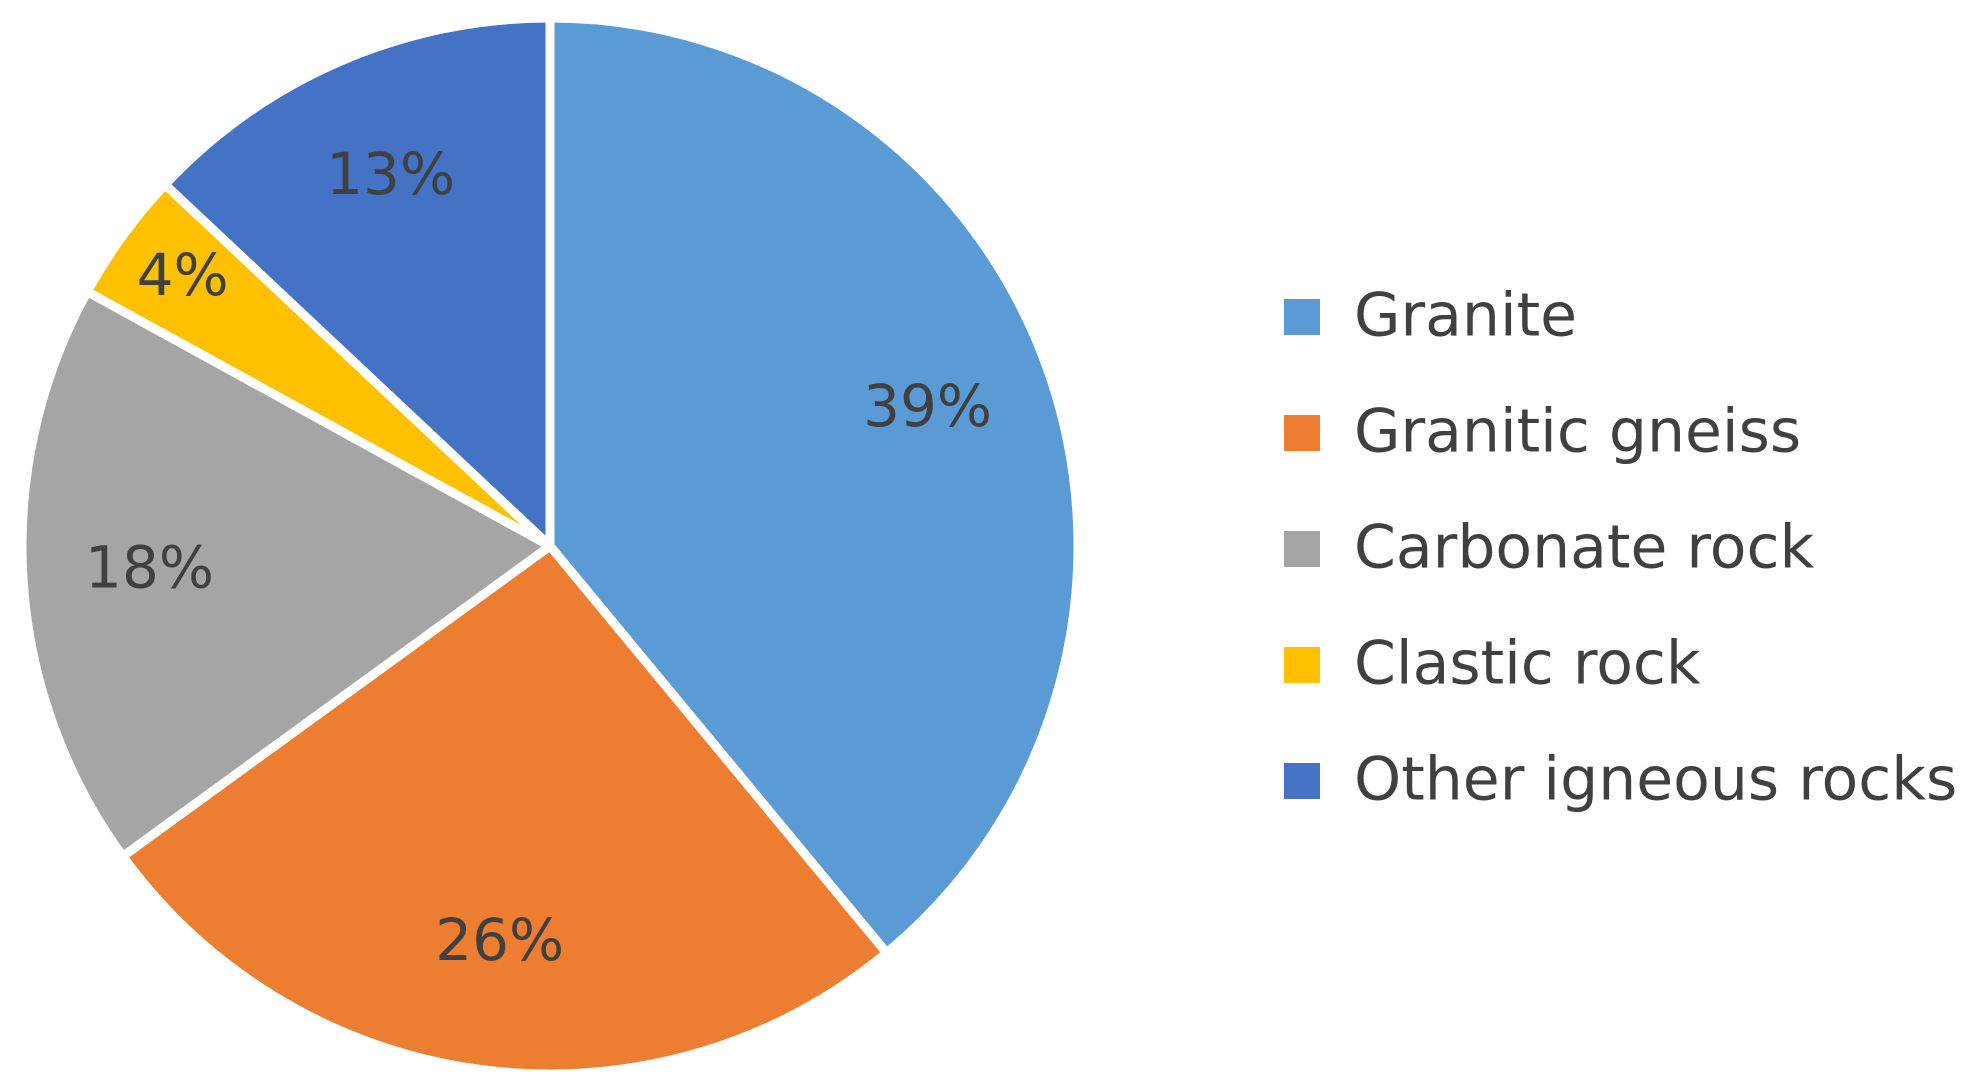 The width and height of the screenshot is (1974, 1088). I want to click on legend-label: Carbonate rock, so click(1584, 548).